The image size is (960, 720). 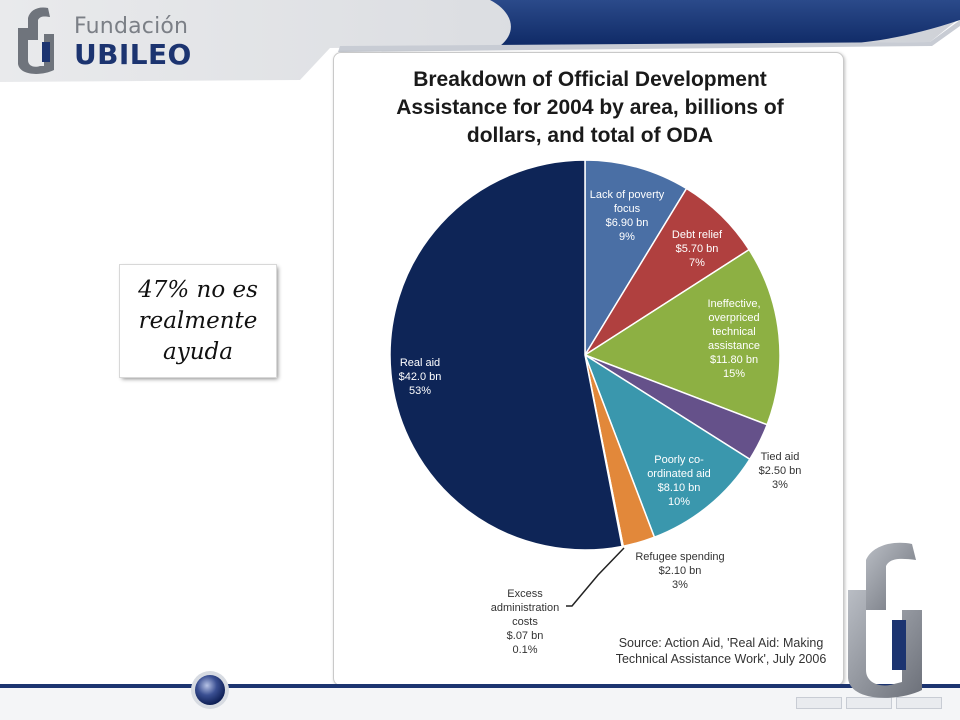 I want to click on source-line: Source: Action Aid, 'Real Aid: Making, so click(x=721, y=643).